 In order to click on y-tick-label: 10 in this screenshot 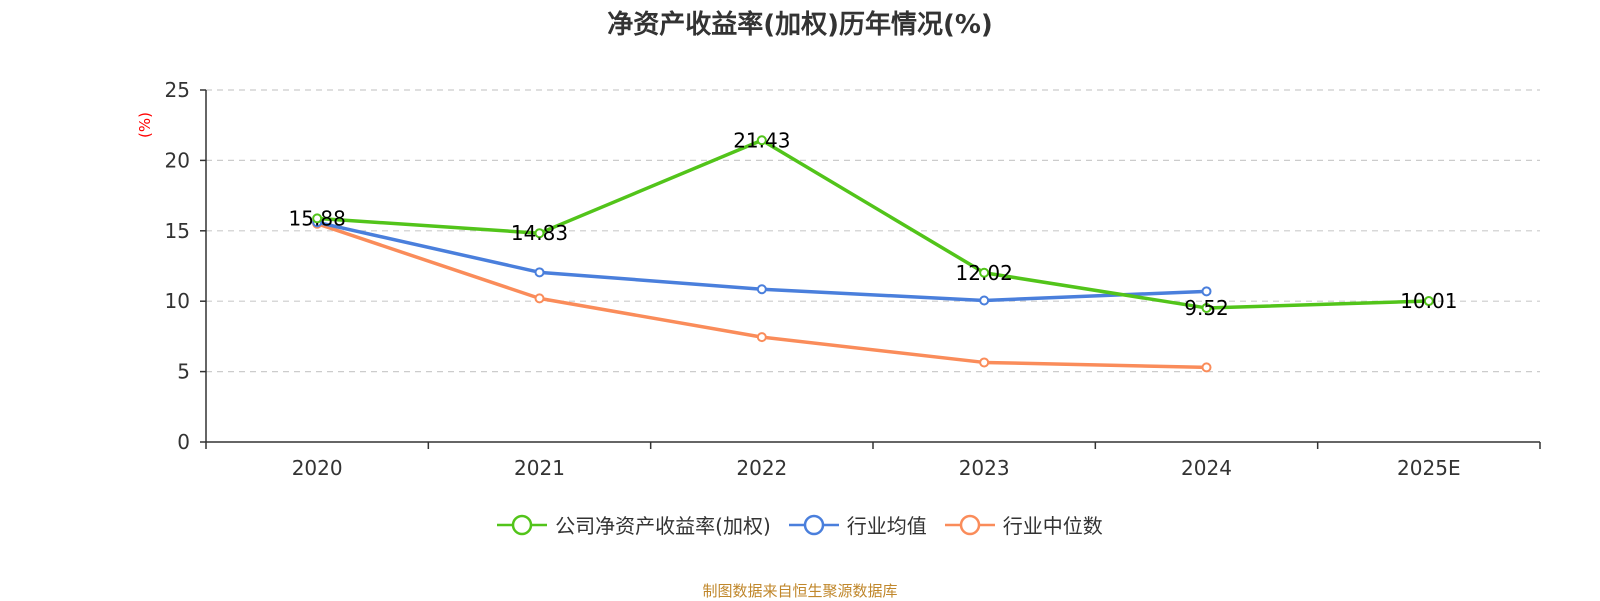, I will do `click(177, 301)`.